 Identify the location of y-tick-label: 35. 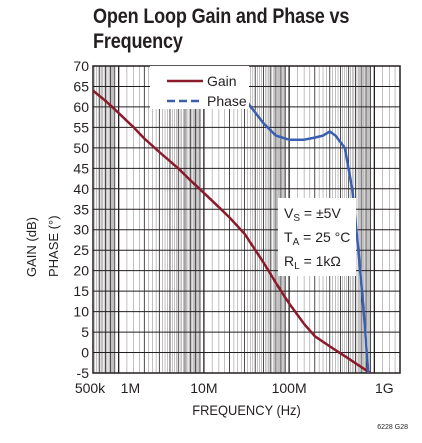
(81, 209).